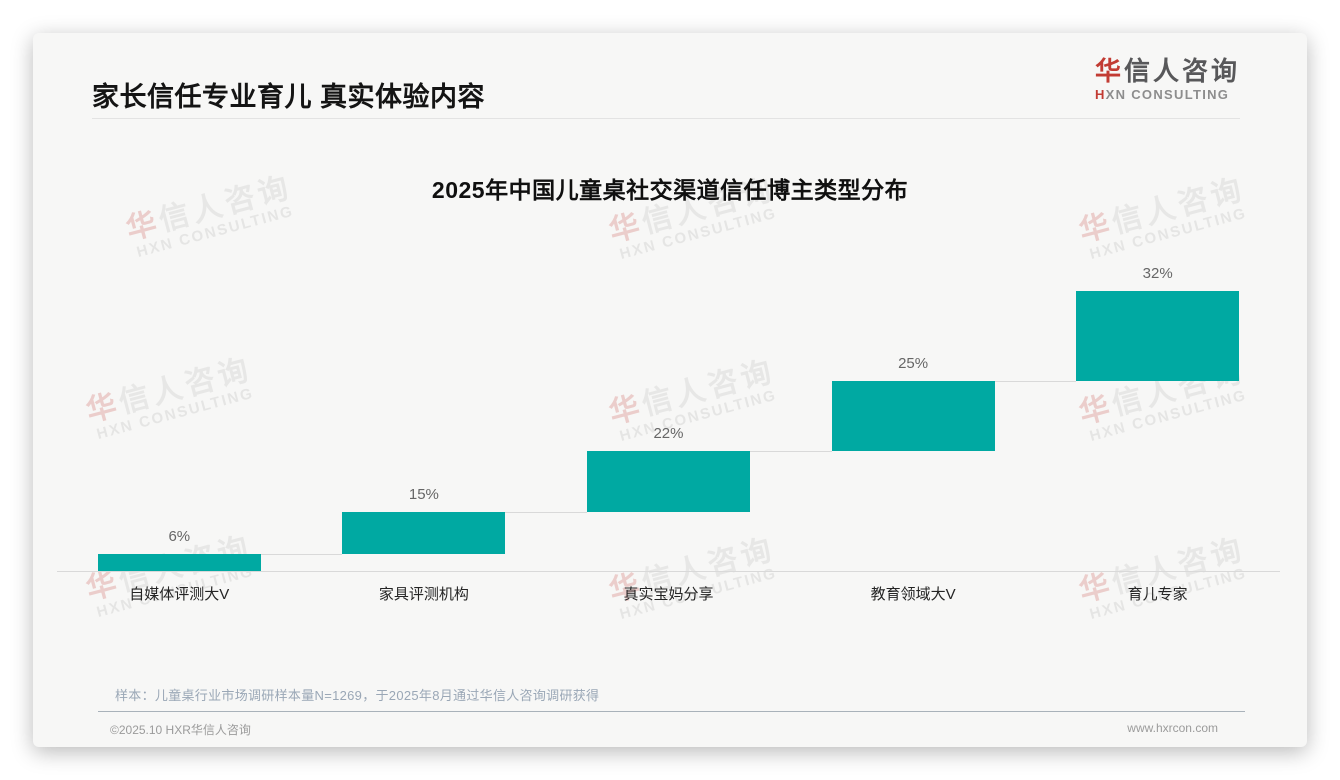  I want to click on x-axis-line, so click(668, 571).